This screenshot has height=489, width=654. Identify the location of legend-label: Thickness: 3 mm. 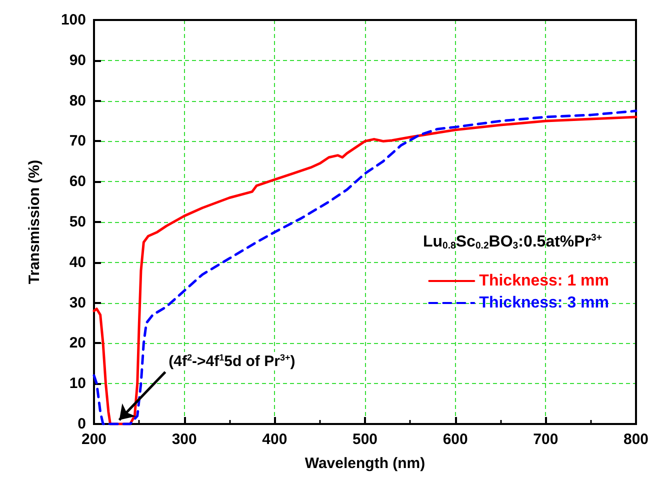
(544, 303).